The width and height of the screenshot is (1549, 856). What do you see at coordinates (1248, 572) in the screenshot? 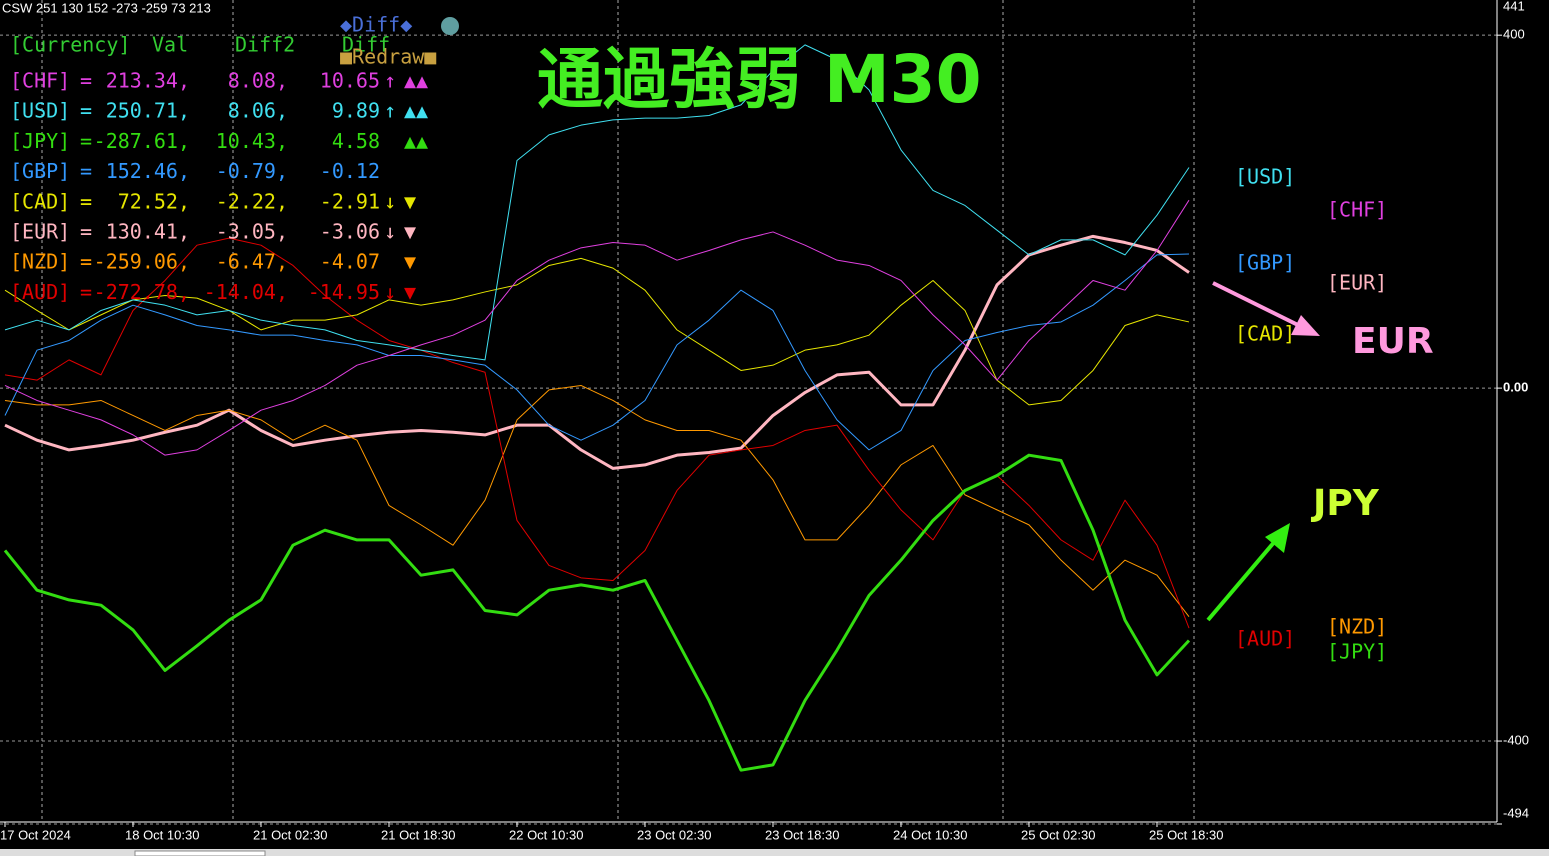
I see `jpy-arrow` at bounding box center [1248, 572].